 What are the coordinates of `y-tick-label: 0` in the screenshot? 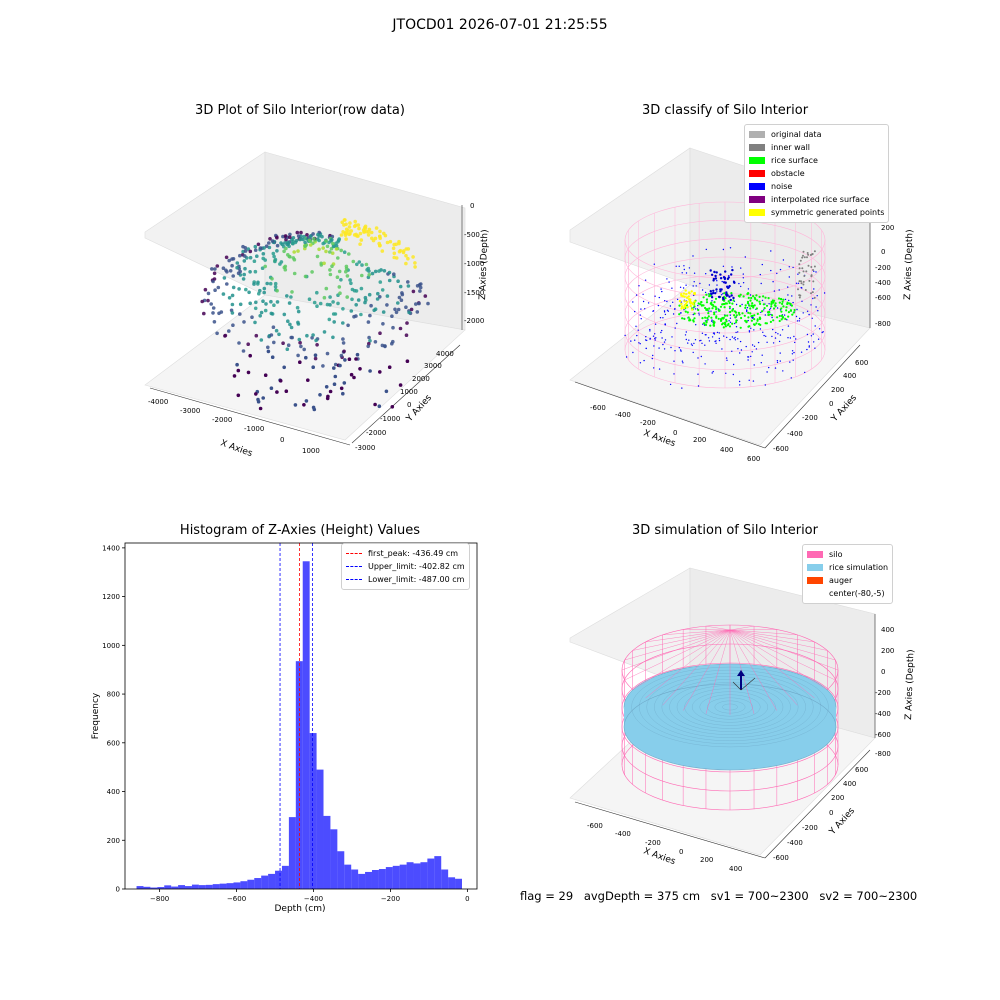 It's located at (118, 890).